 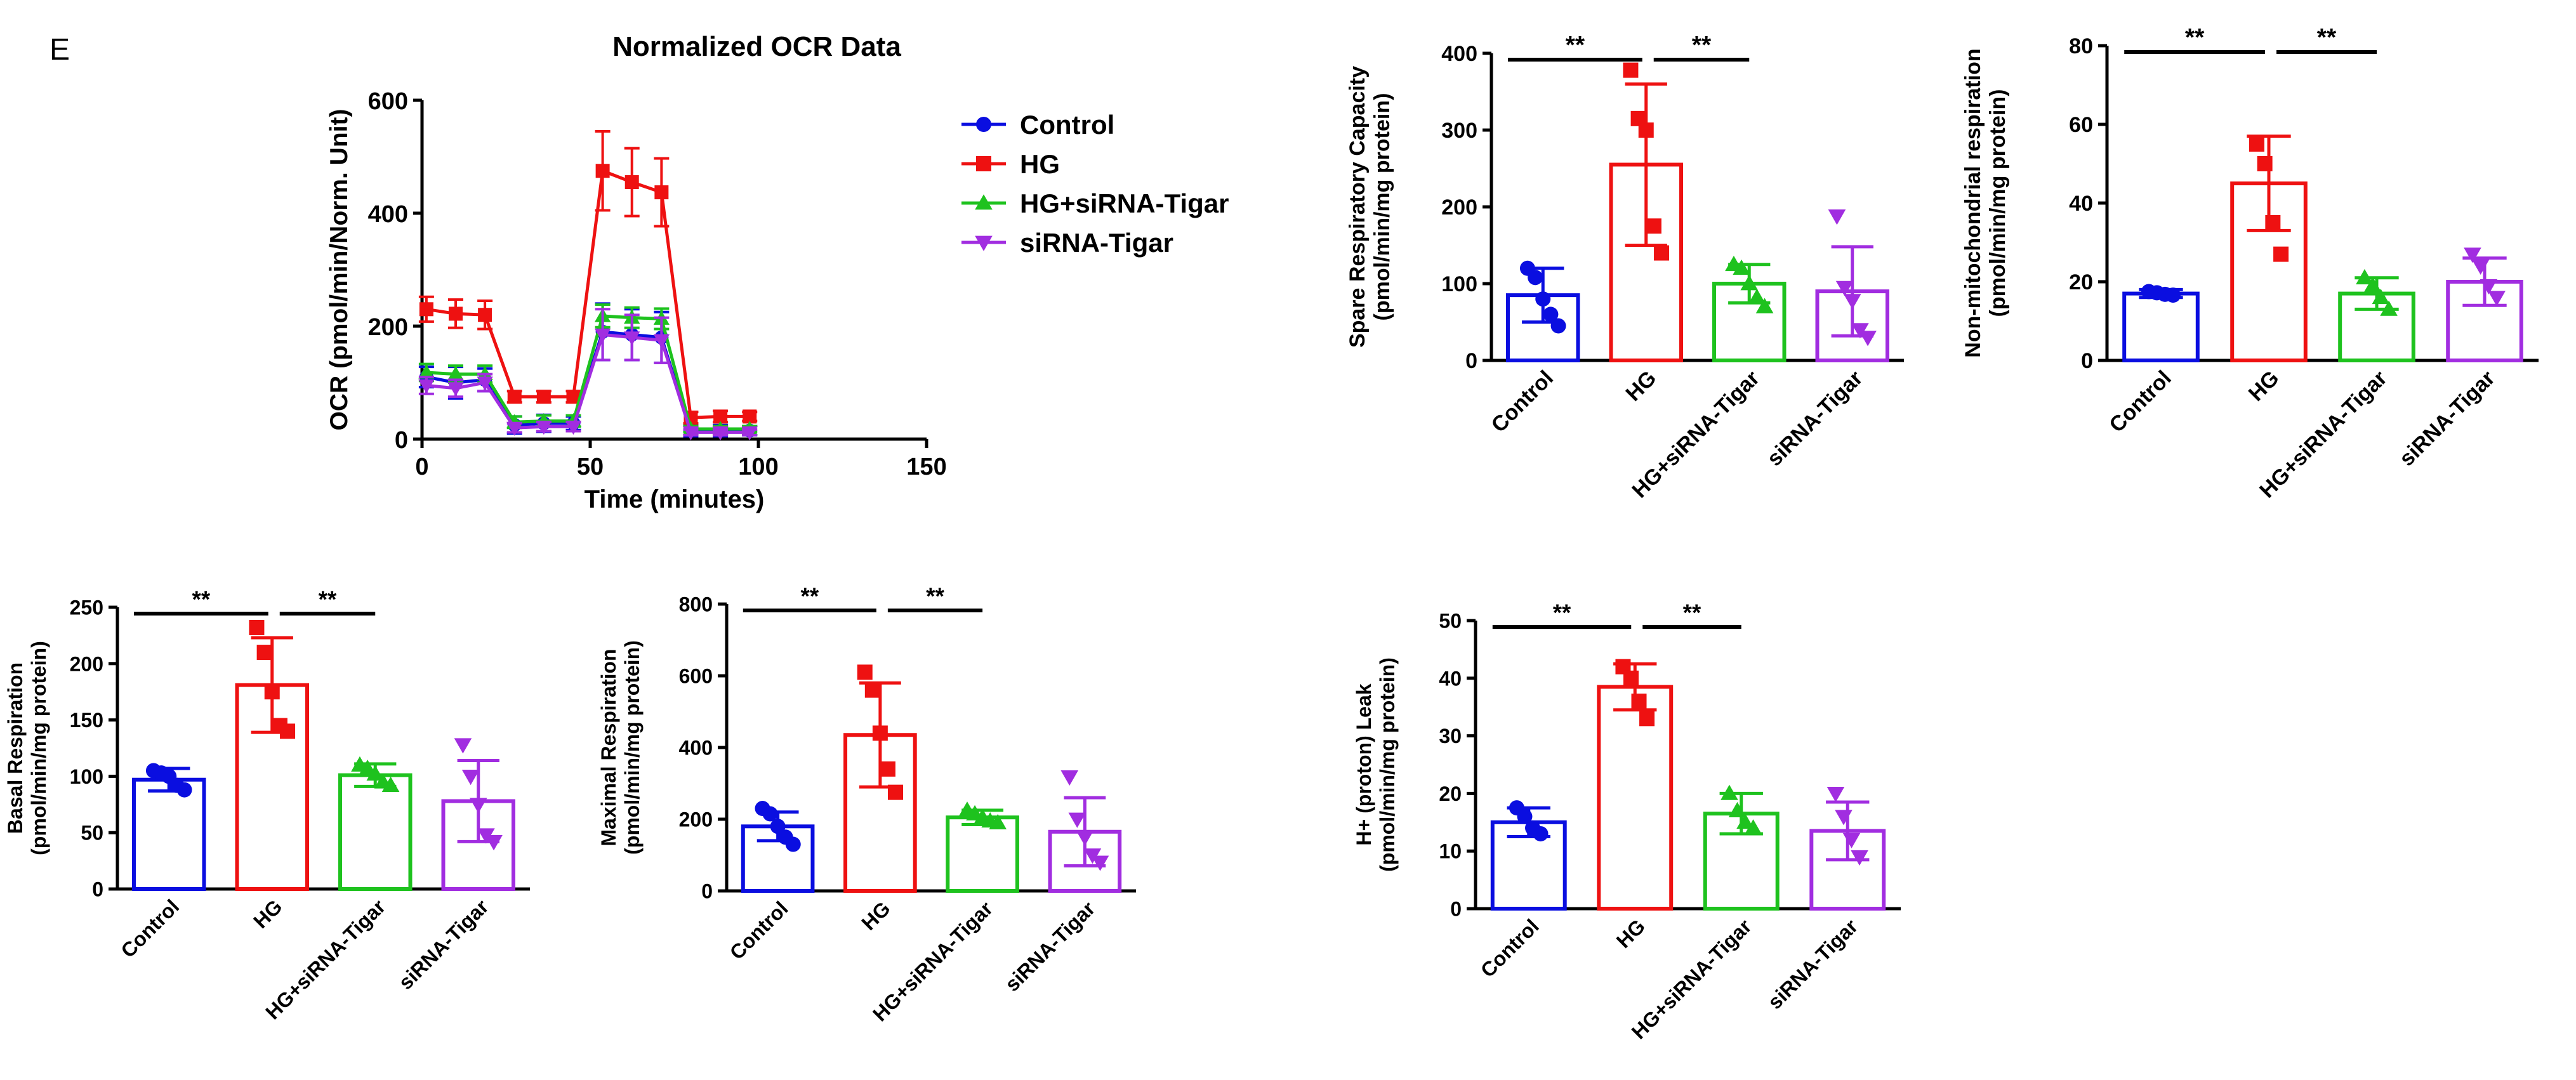 What do you see at coordinates (984, 243) in the screenshot?
I see `legend-marker` at bounding box center [984, 243].